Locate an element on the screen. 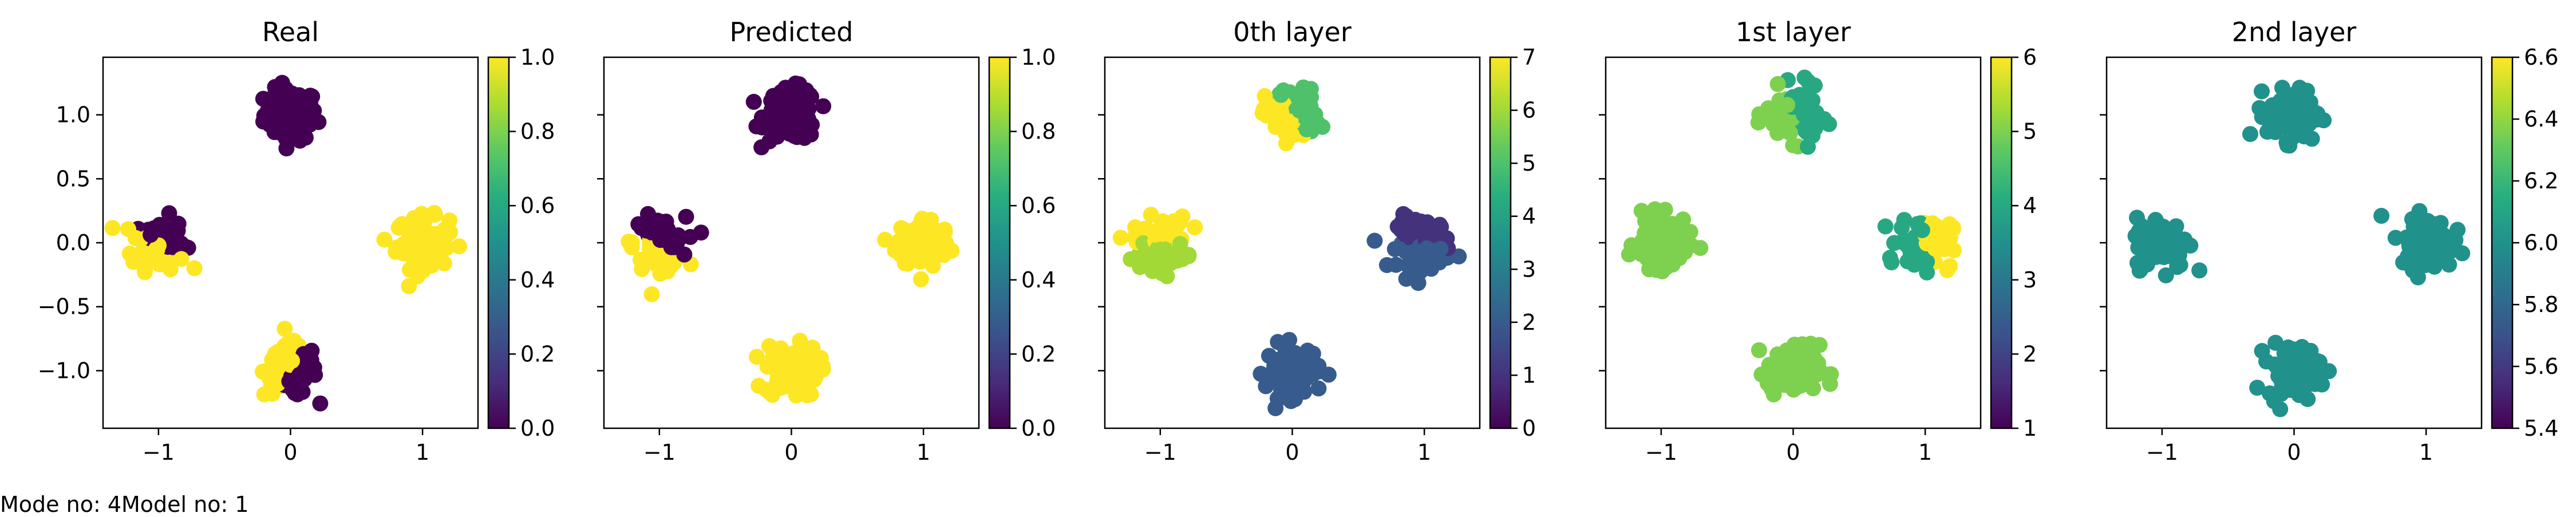 The width and height of the screenshot is (2576, 517). colorbar-tick-label: 6.4 is located at coordinates (2541, 119).